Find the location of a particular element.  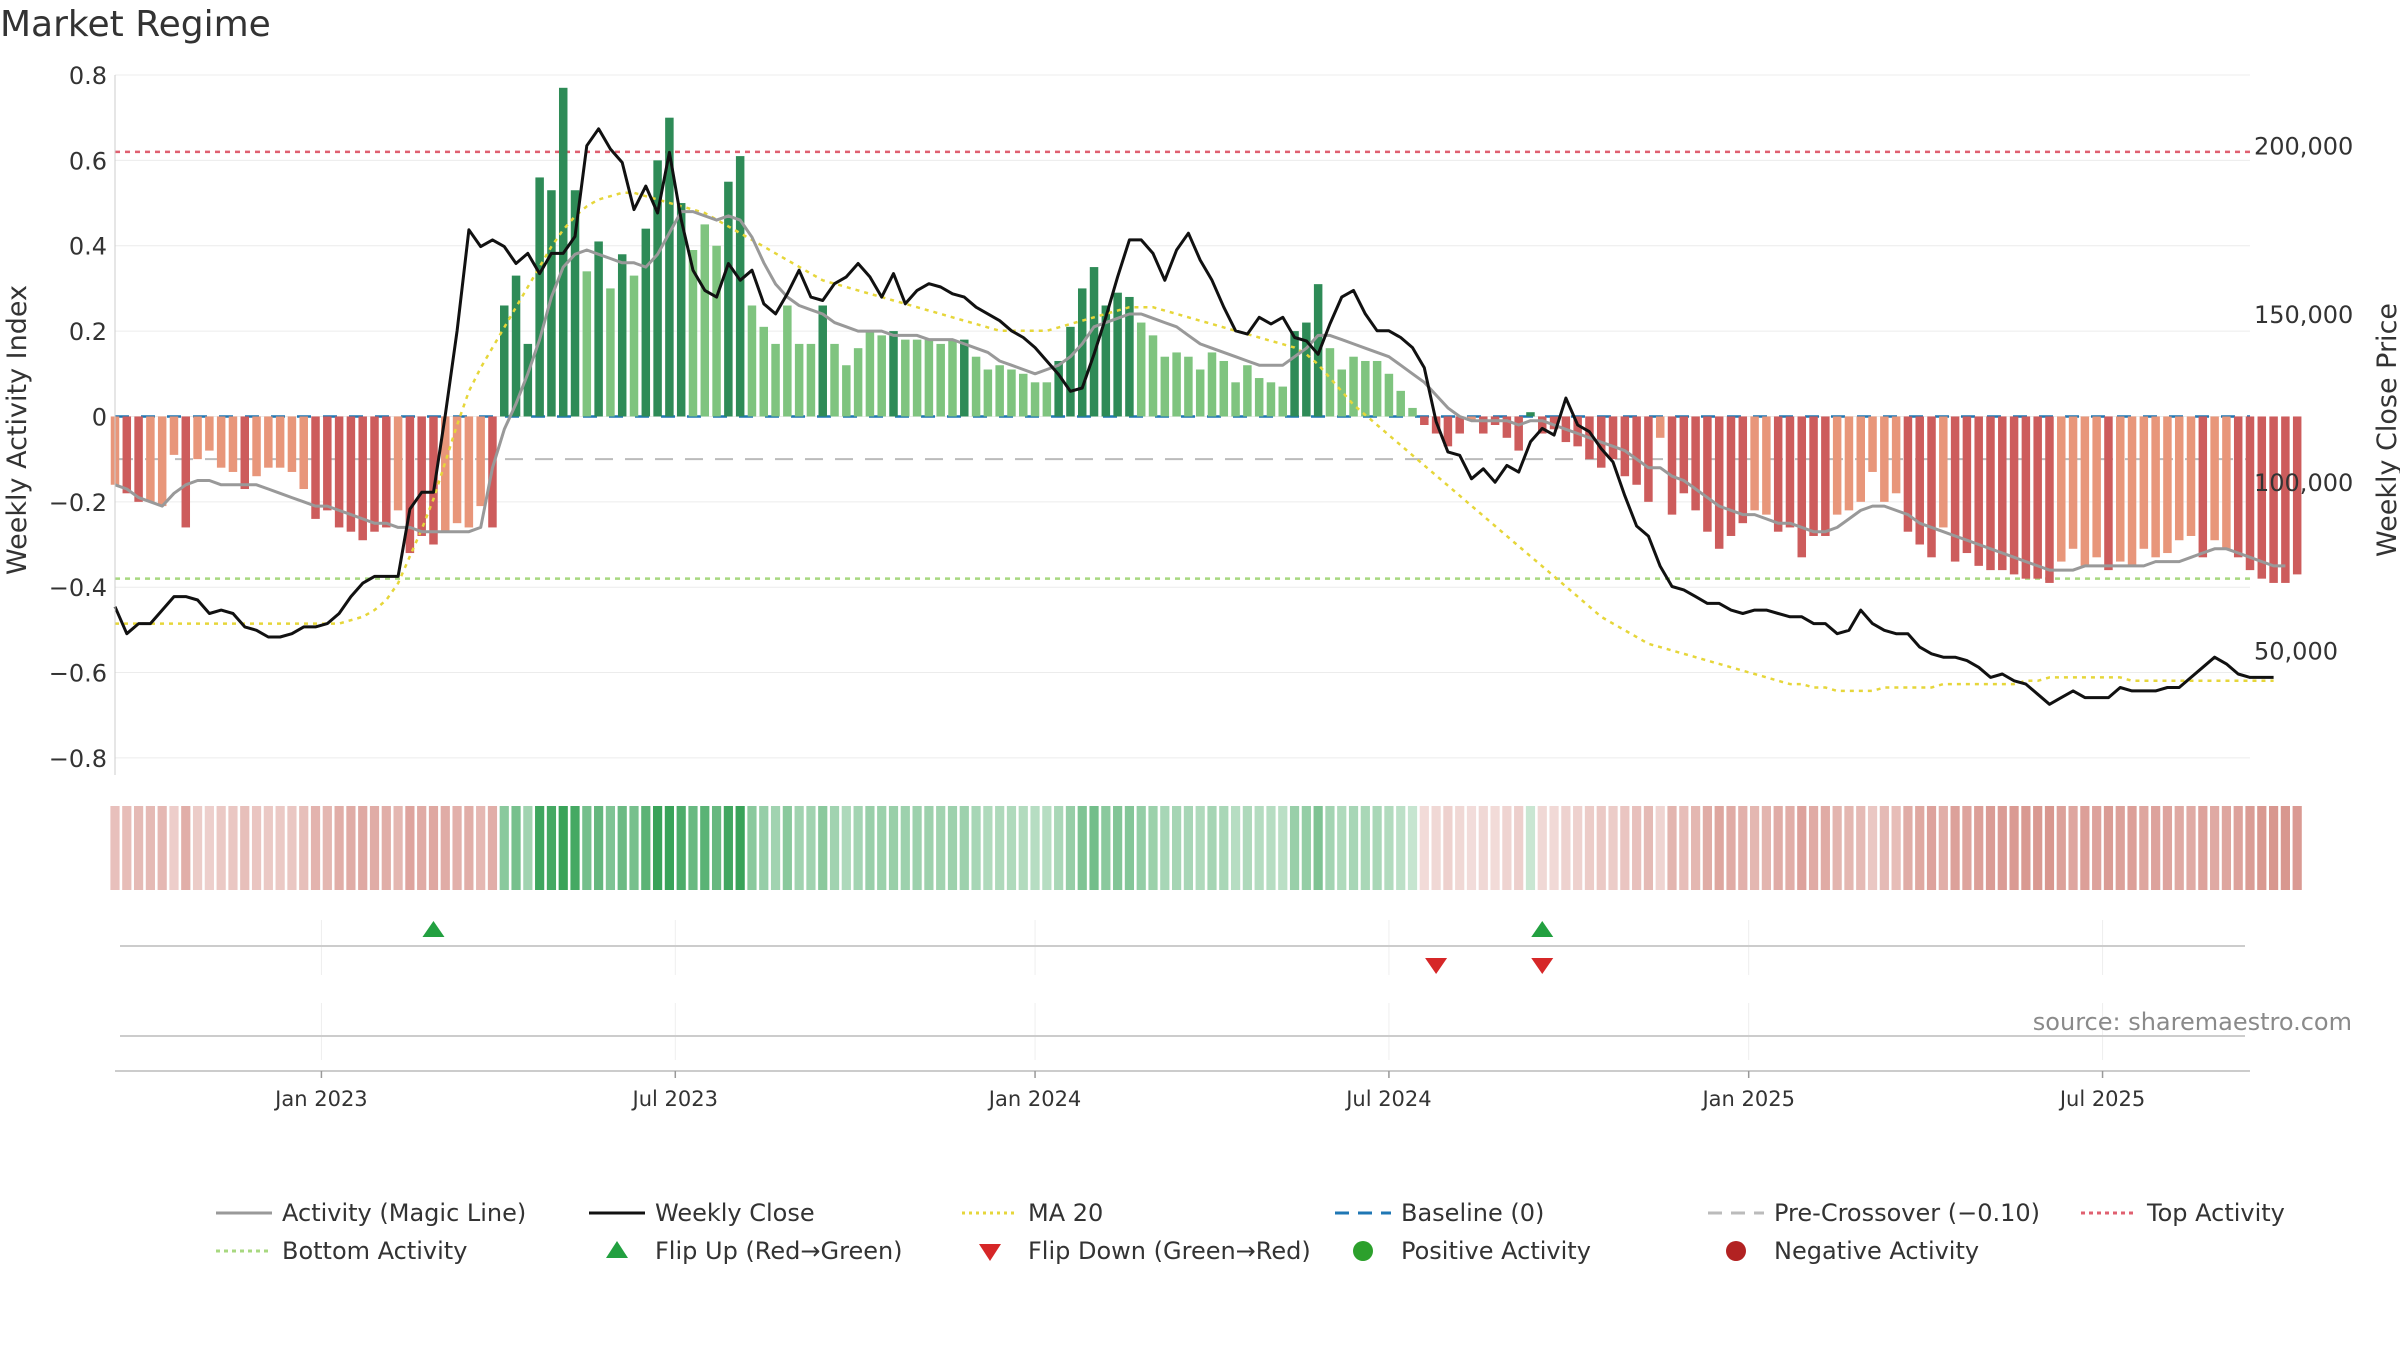

y-tick-label-left: −0.2 is located at coordinates (78, 503).